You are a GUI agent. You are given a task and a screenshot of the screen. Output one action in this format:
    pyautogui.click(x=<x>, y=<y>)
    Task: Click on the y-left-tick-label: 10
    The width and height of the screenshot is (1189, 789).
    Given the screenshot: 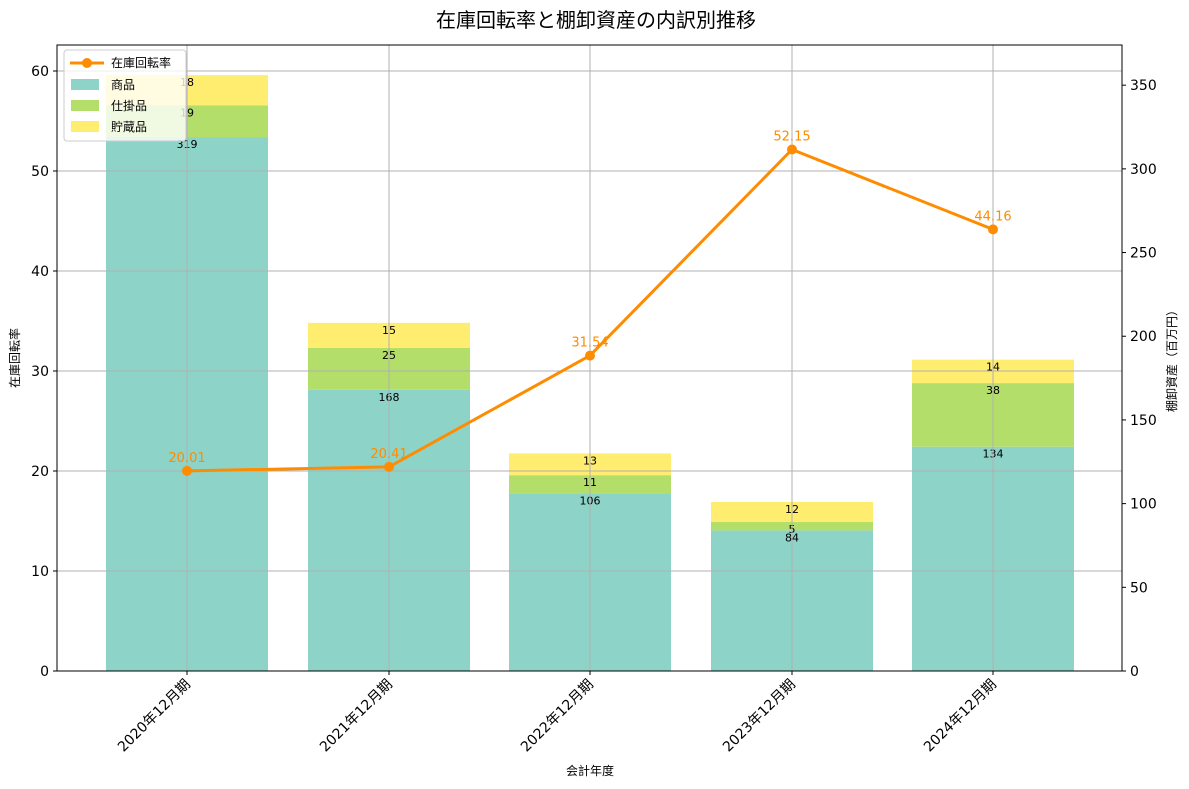 What is the action you would take?
    pyautogui.click(x=40, y=572)
    